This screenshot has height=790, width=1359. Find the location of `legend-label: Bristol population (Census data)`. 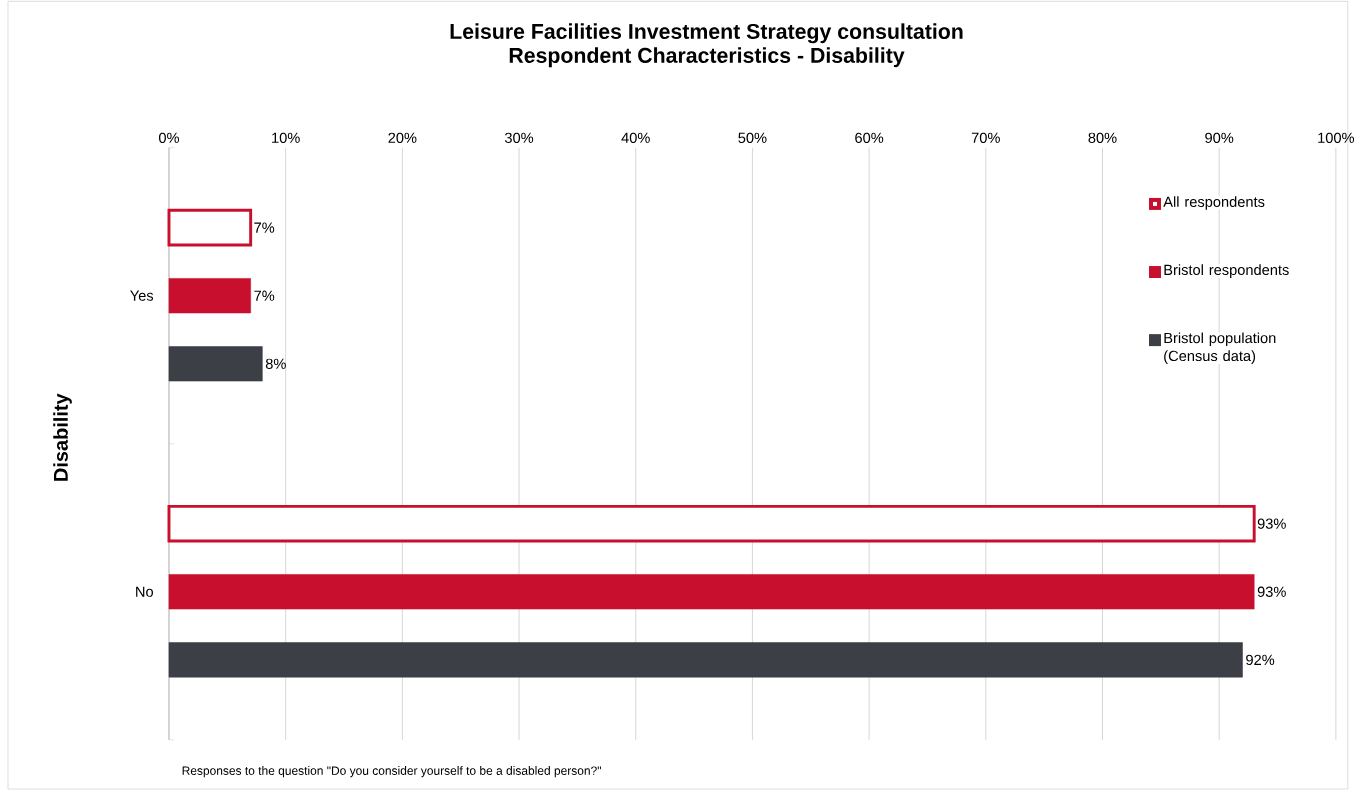

legend-label: Bristol population (Census data) is located at coordinates (1220, 348).